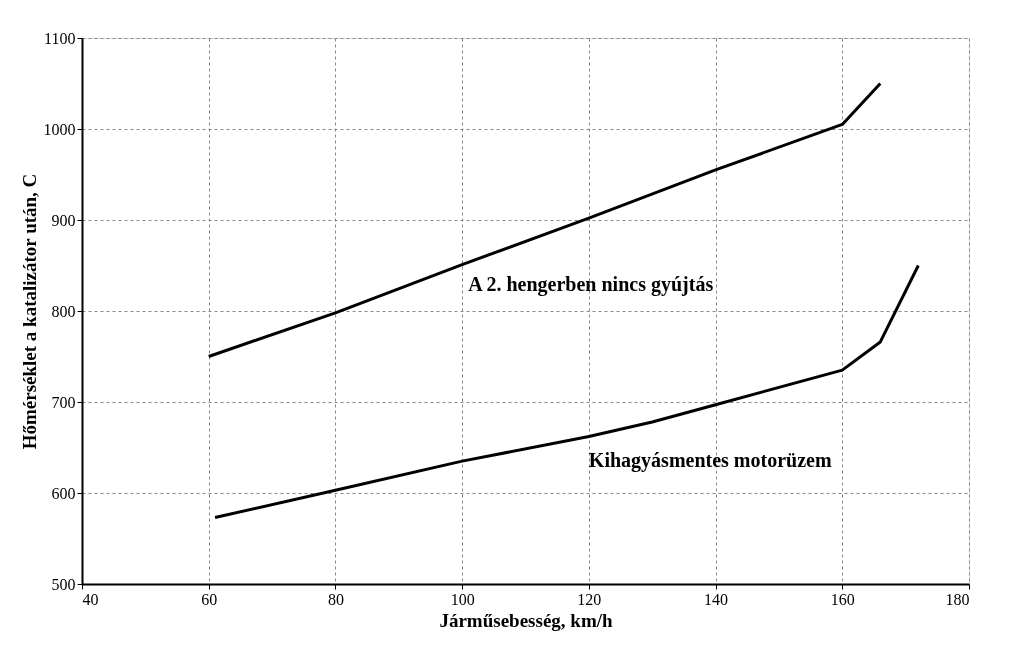 The width and height of the screenshot is (1017, 662). I want to click on x-tick-label: 100, so click(462, 599).